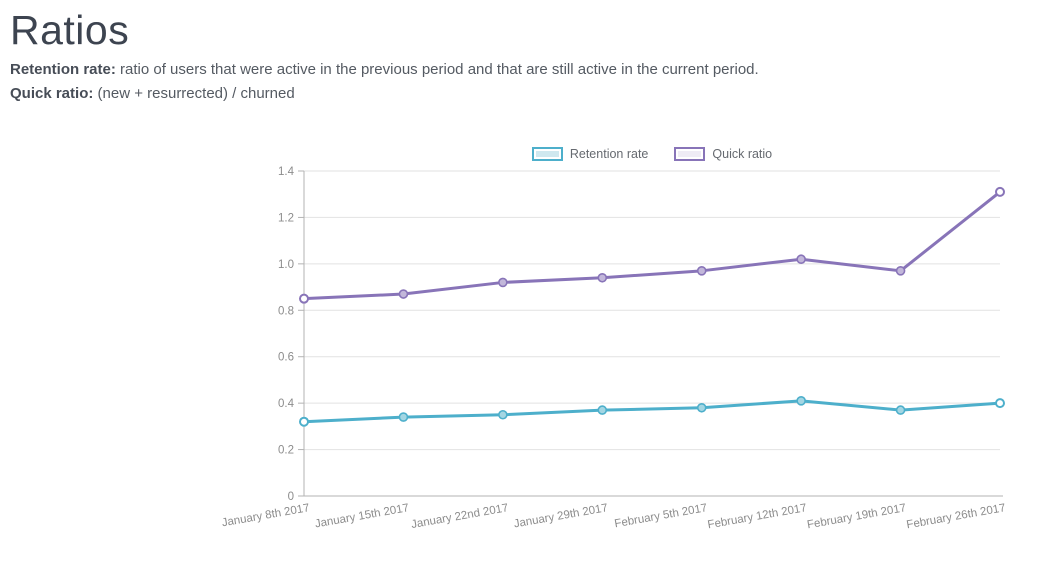 This screenshot has width=1058, height=587. Describe the element at coordinates (52, 93) in the screenshot. I see `quick-ratio-description-label: Quick ratio:` at that location.